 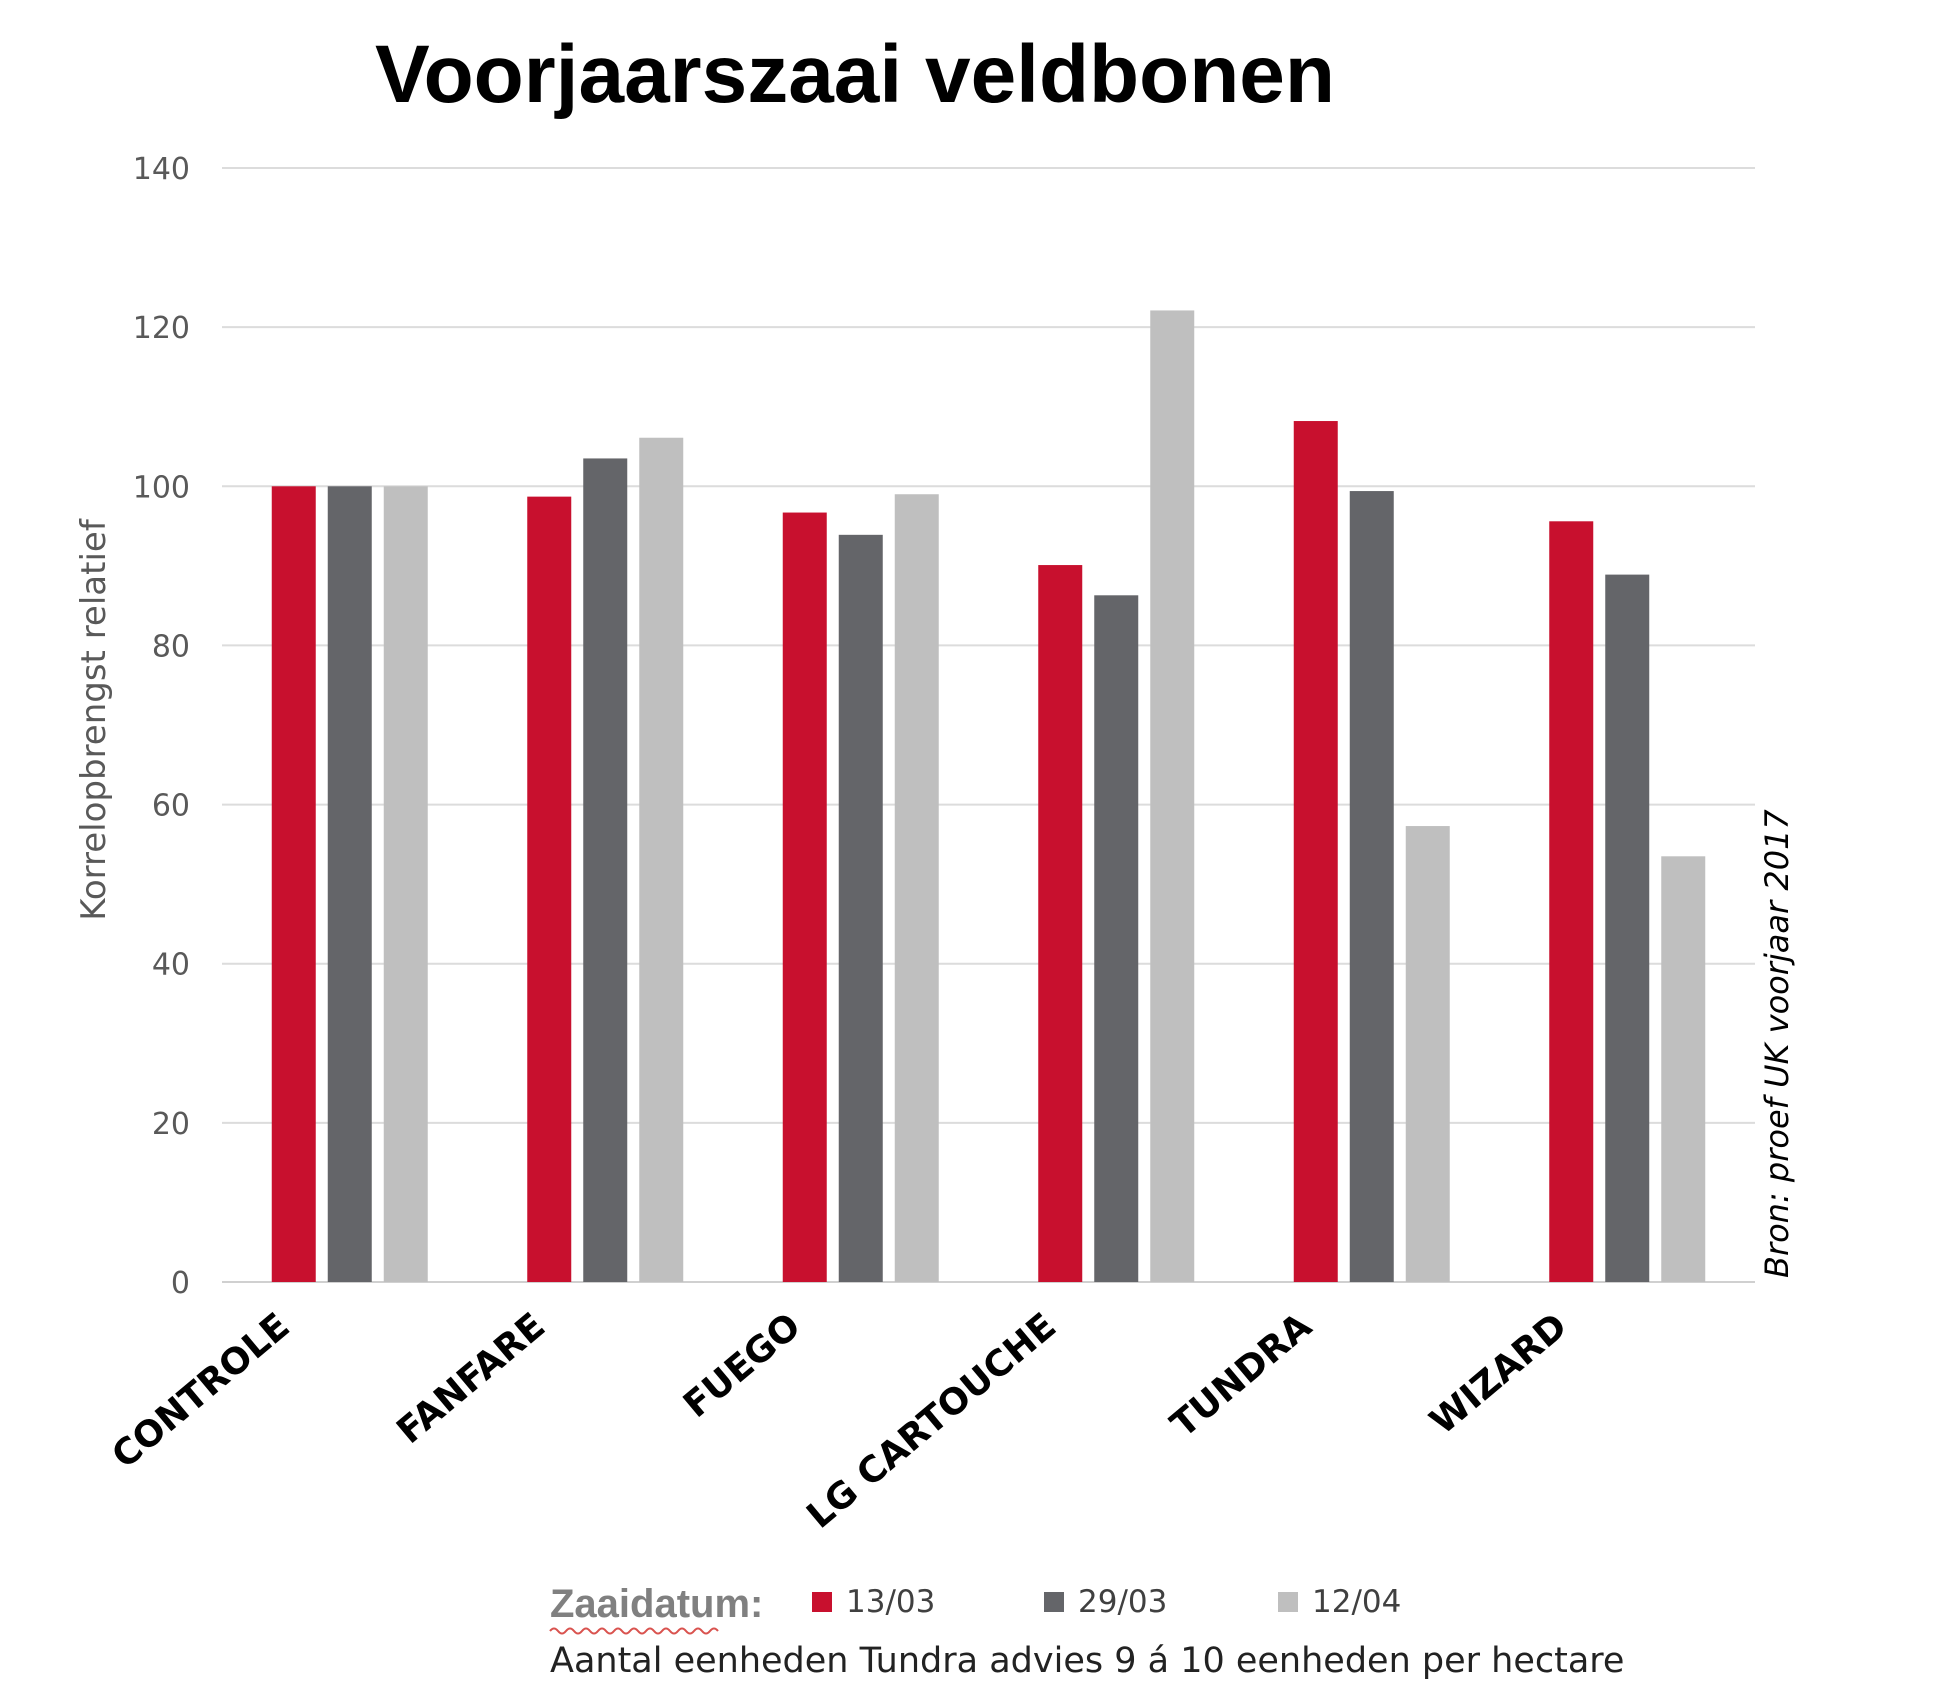 What do you see at coordinates (890, 1602) in the screenshot?
I see `legend-label: 13/03` at bounding box center [890, 1602].